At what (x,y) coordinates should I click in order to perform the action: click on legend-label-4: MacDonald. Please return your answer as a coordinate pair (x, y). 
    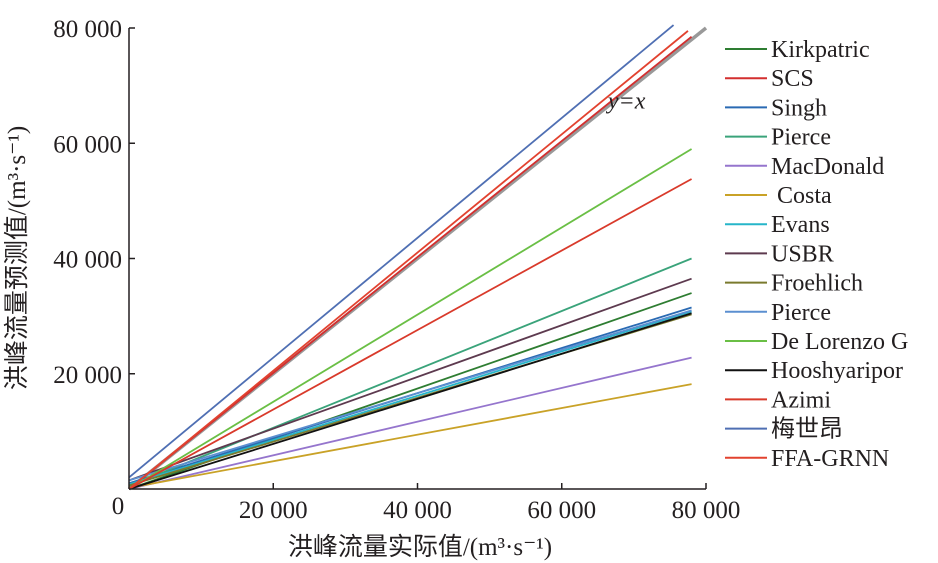
    Looking at the image, I should click on (827, 167).